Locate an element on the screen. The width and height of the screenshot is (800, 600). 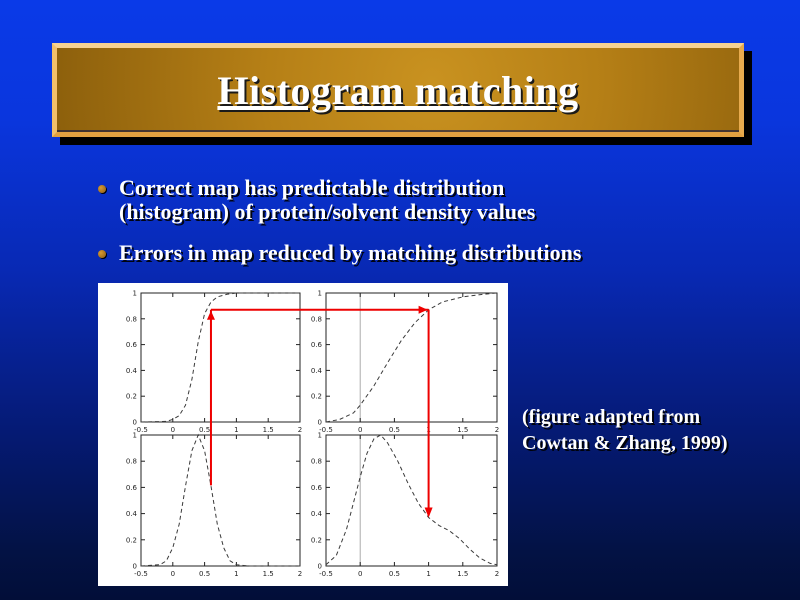
slide-title: Histogram matching is located at coordinates (398, 90).